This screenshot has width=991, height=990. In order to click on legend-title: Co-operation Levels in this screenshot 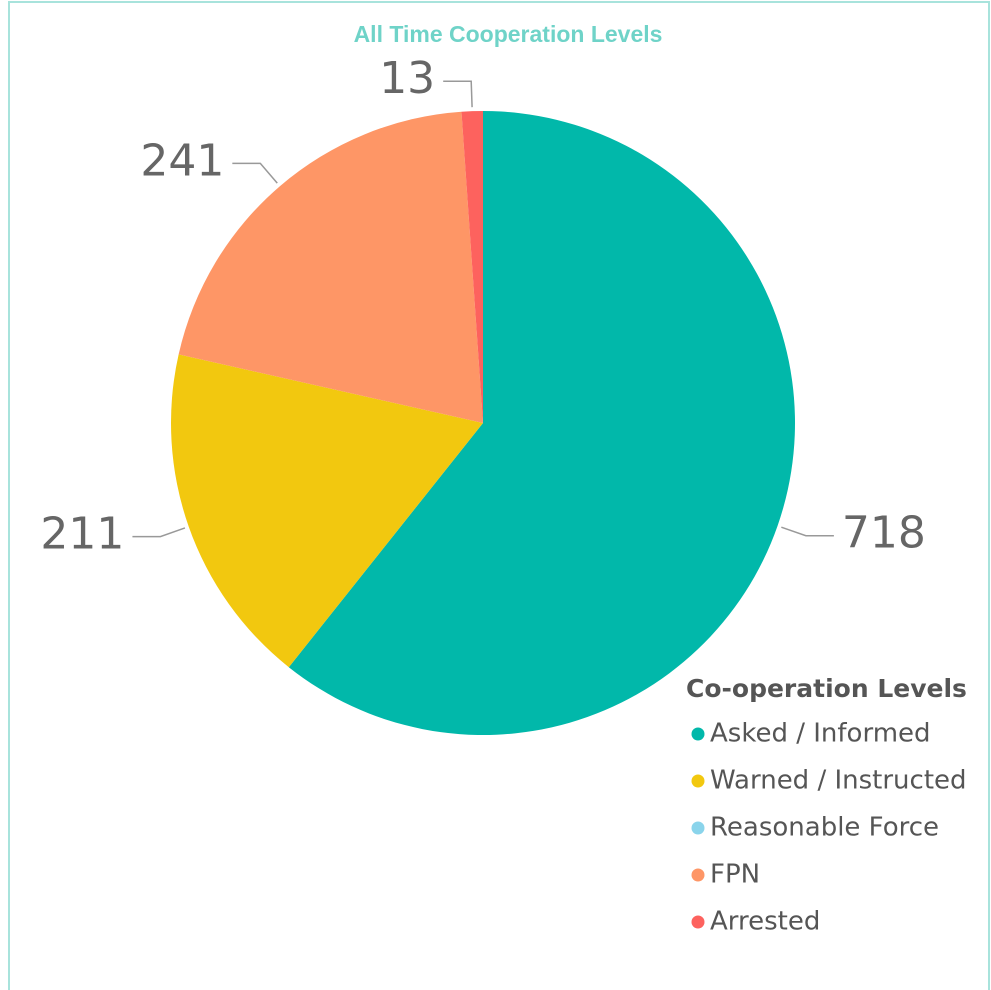, I will do `click(826, 688)`.